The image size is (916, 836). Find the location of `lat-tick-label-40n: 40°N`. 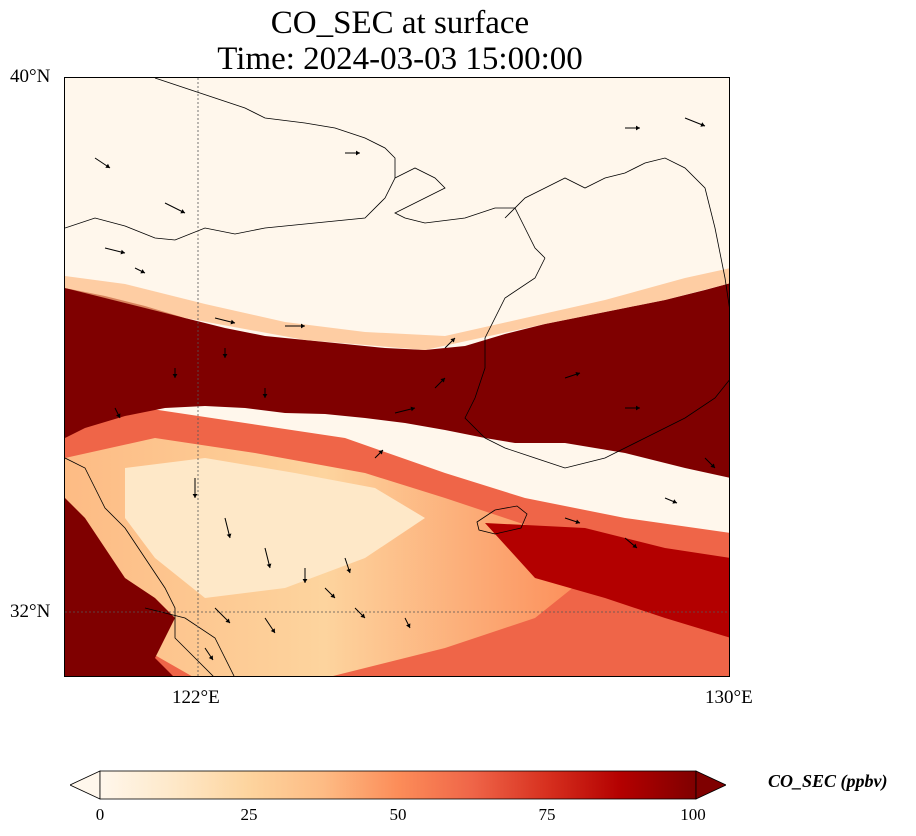

lat-tick-label-40n: 40°N is located at coordinates (30, 76).